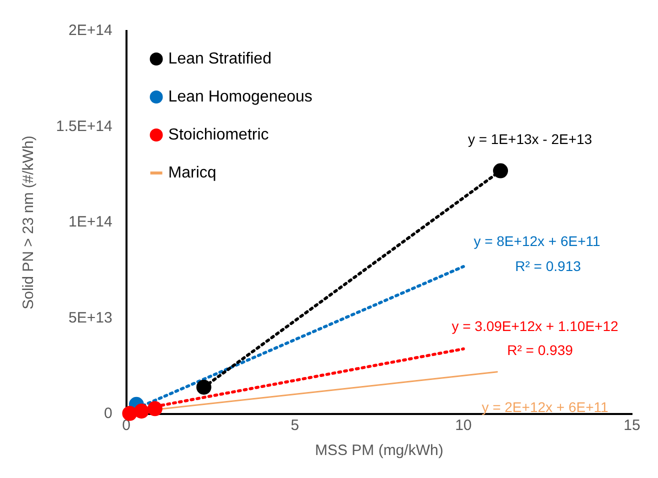 The width and height of the screenshot is (658, 478). I want to click on y-tick-label: 1.5E+14, so click(84, 126).